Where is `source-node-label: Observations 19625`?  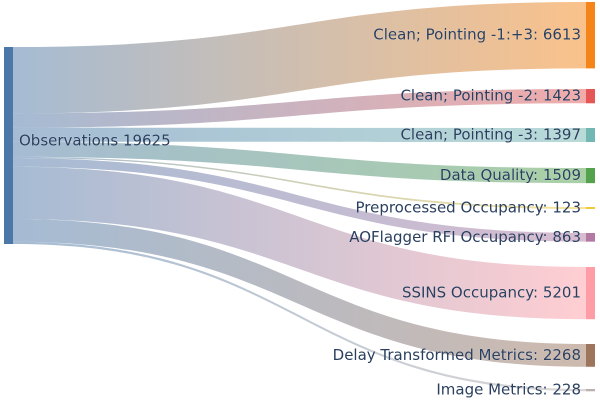 source-node-label: Observations 19625 is located at coordinates (95, 141).